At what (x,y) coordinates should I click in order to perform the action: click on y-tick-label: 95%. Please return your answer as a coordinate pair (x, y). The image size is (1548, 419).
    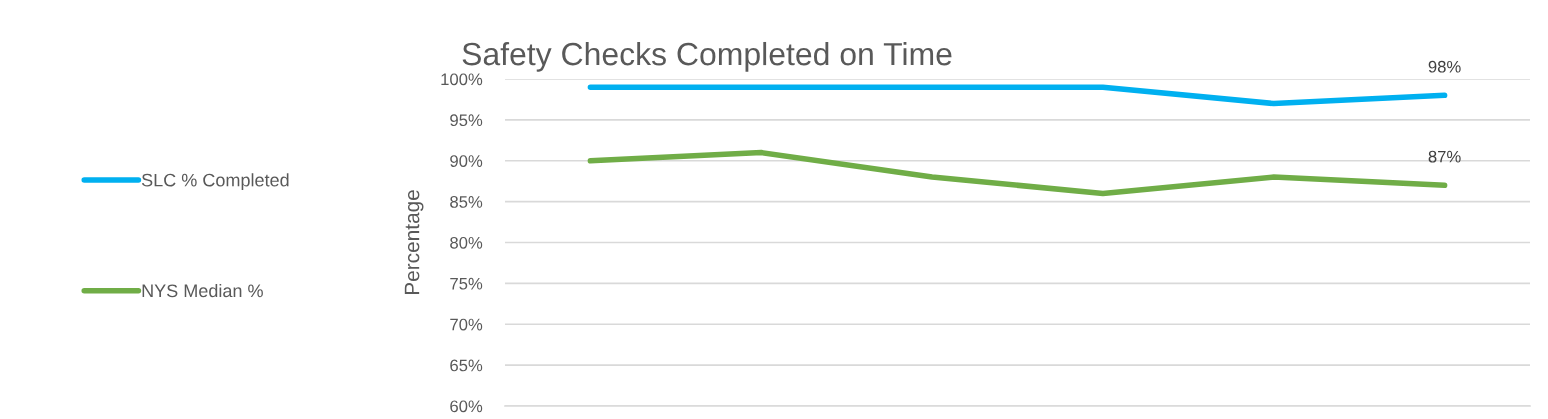
    Looking at the image, I should click on (466, 120).